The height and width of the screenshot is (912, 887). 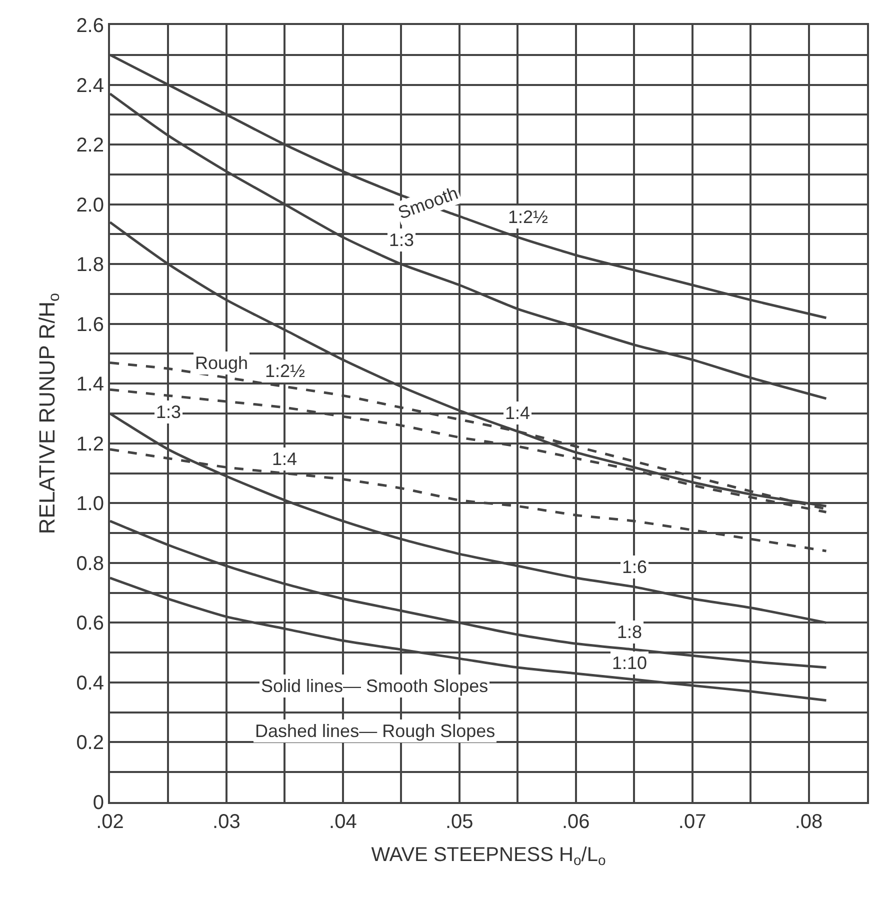 I want to click on y-tick-label: 2.2, so click(x=90, y=145).